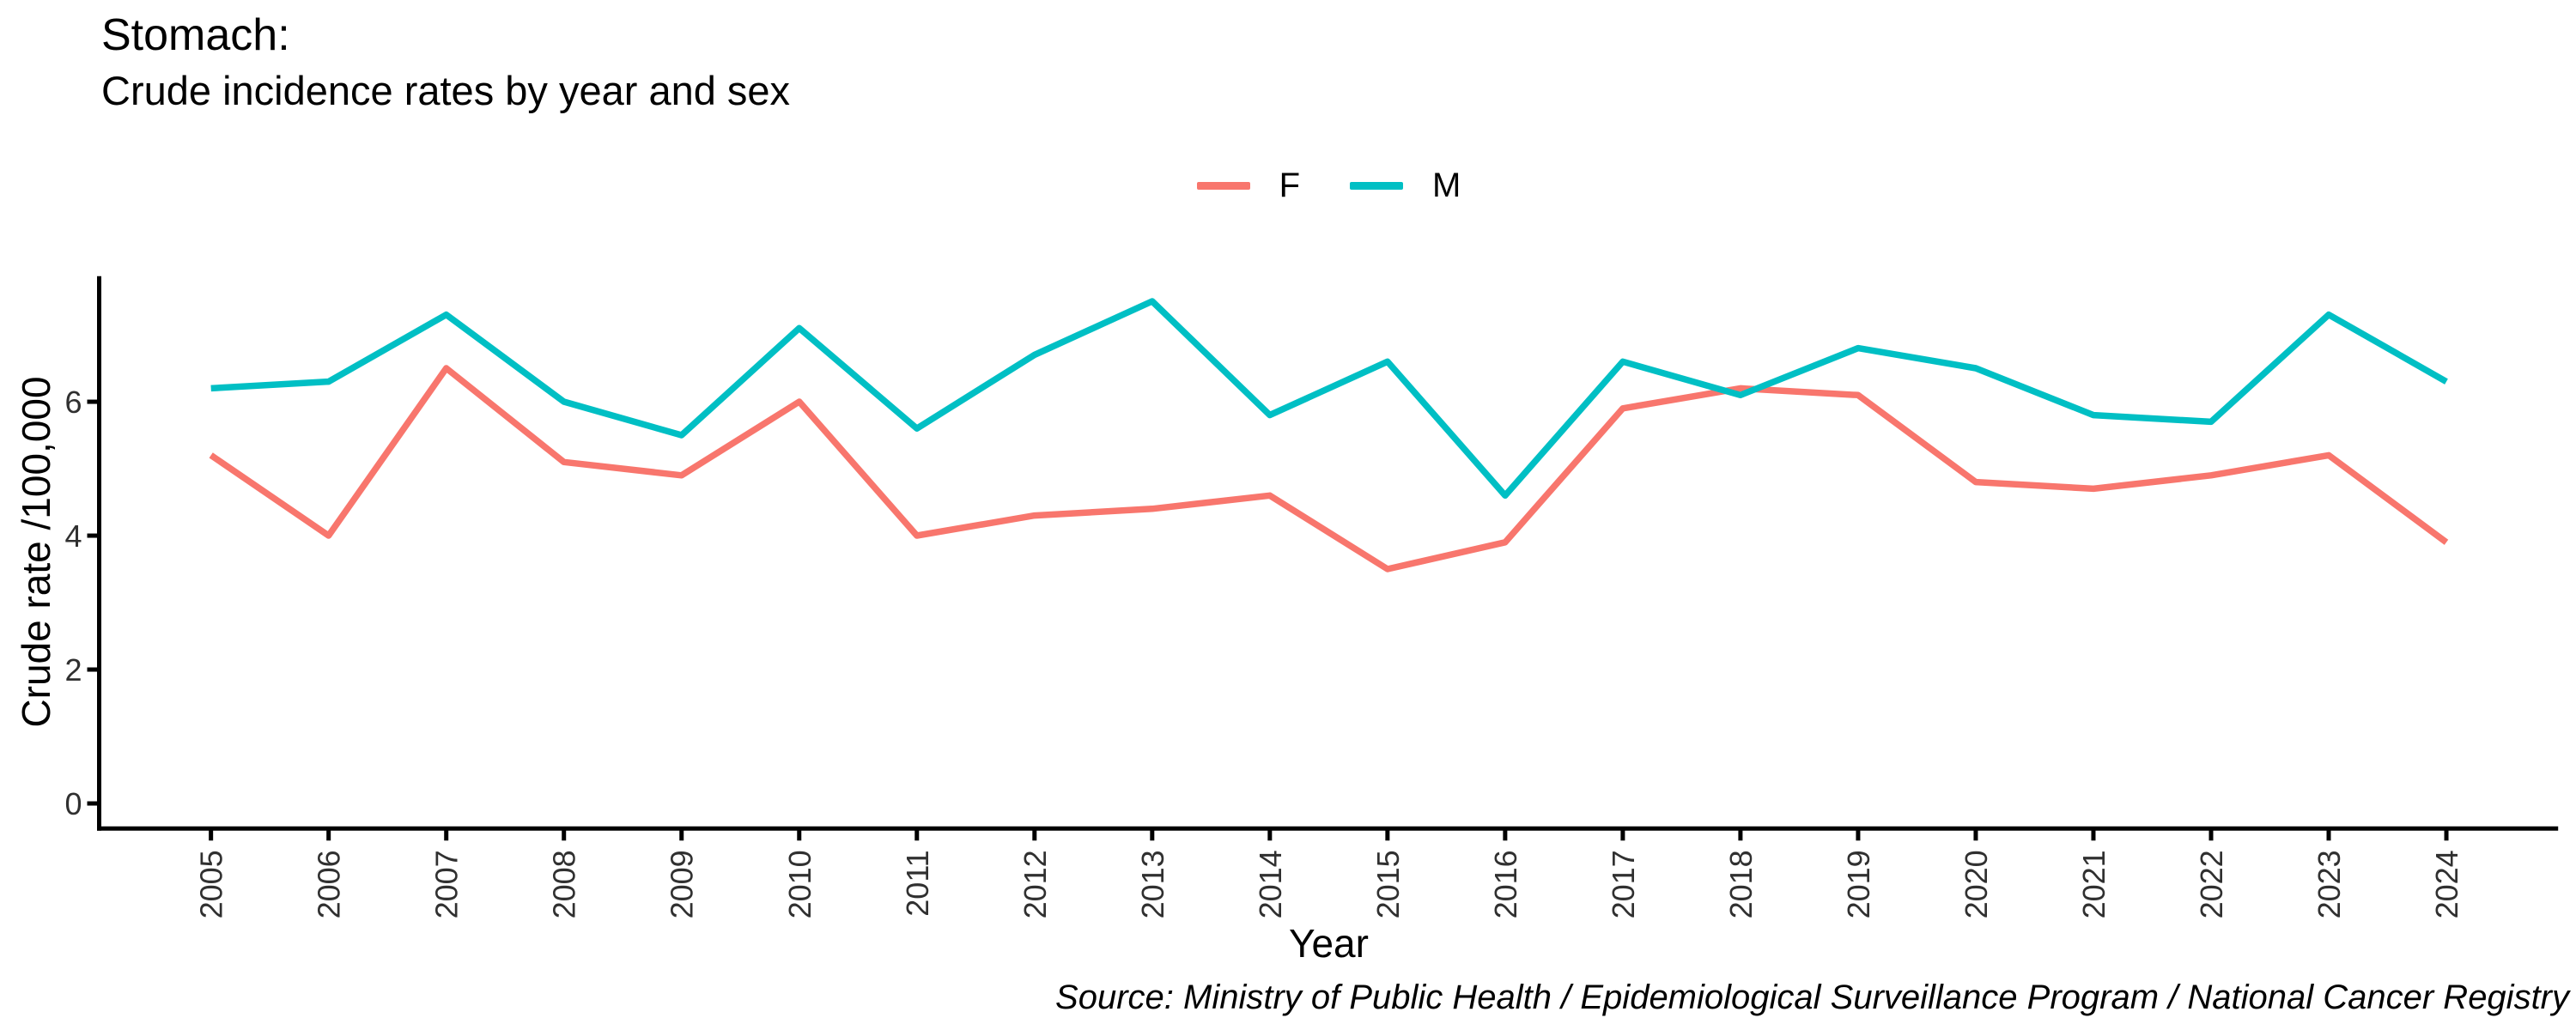 The width and height of the screenshot is (2576, 1030). I want to click on legend-item-m: M, so click(1405, 186).